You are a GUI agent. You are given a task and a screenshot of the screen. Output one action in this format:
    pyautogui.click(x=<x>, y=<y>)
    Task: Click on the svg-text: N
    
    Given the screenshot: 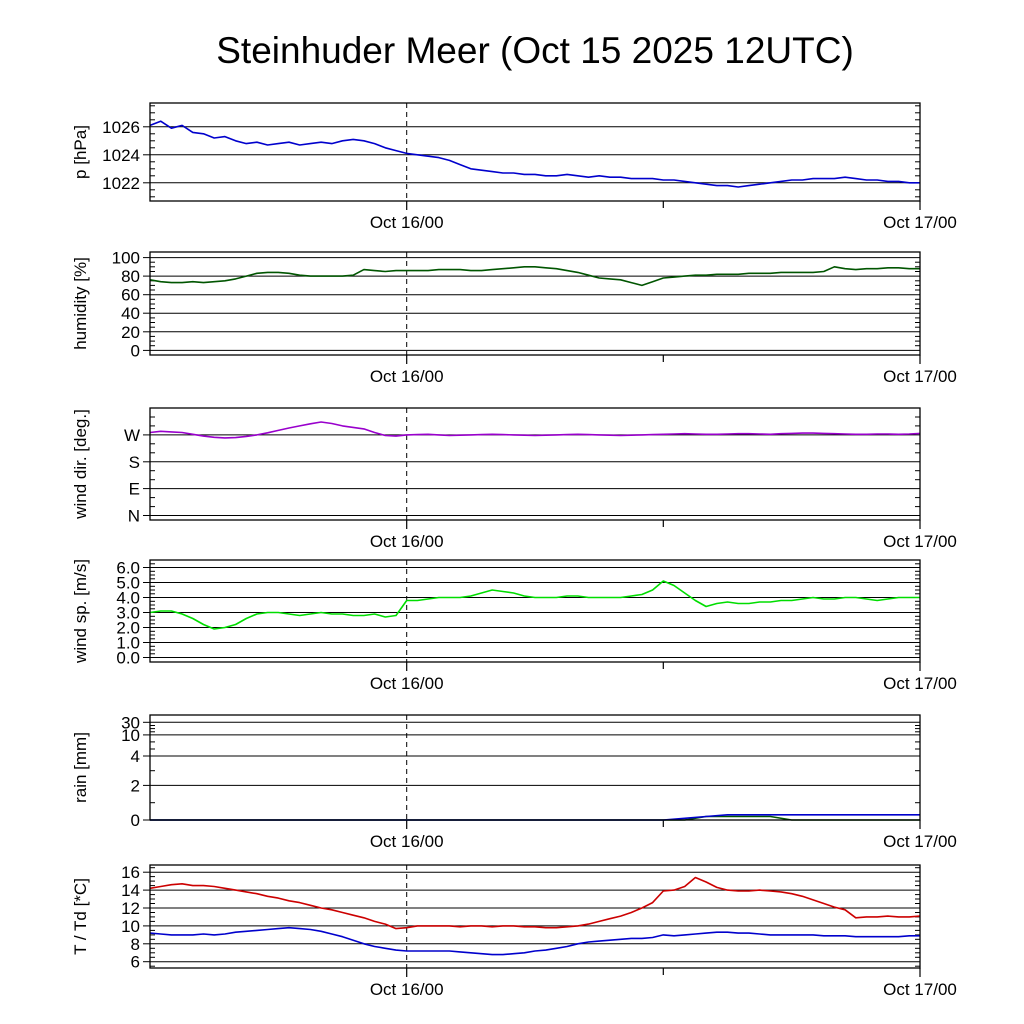 What is the action you would take?
    pyautogui.click(x=134, y=516)
    